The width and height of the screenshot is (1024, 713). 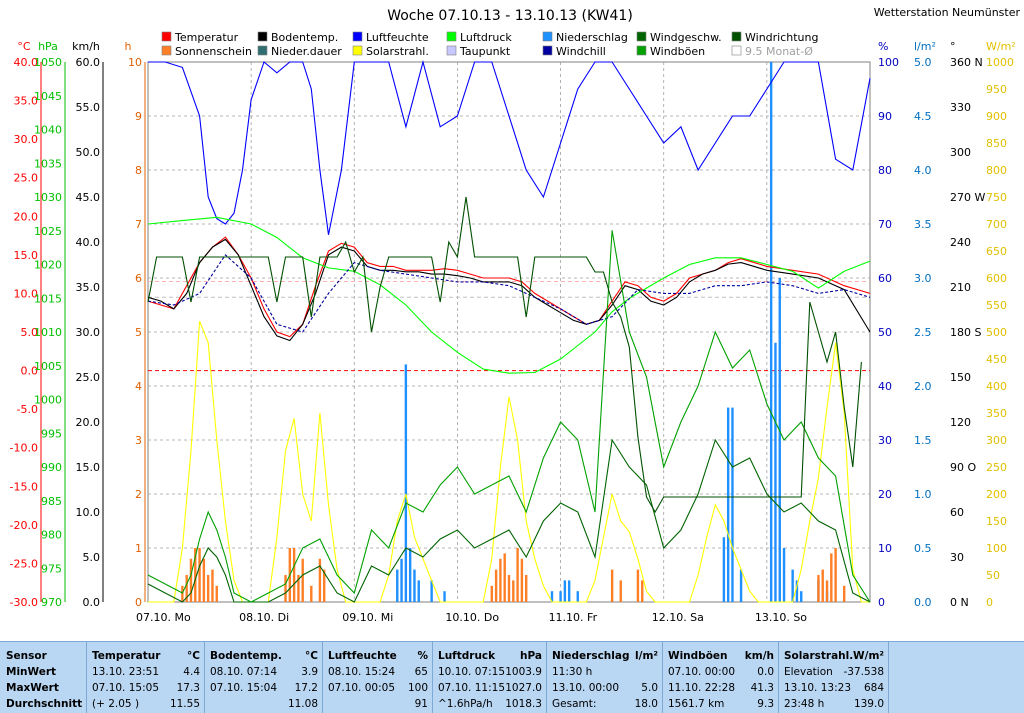 What do you see at coordinates (817, 688) in the screenshot?
I see `stat-cell-label: 13.10. 13:23` at bounding box center [817, 688].